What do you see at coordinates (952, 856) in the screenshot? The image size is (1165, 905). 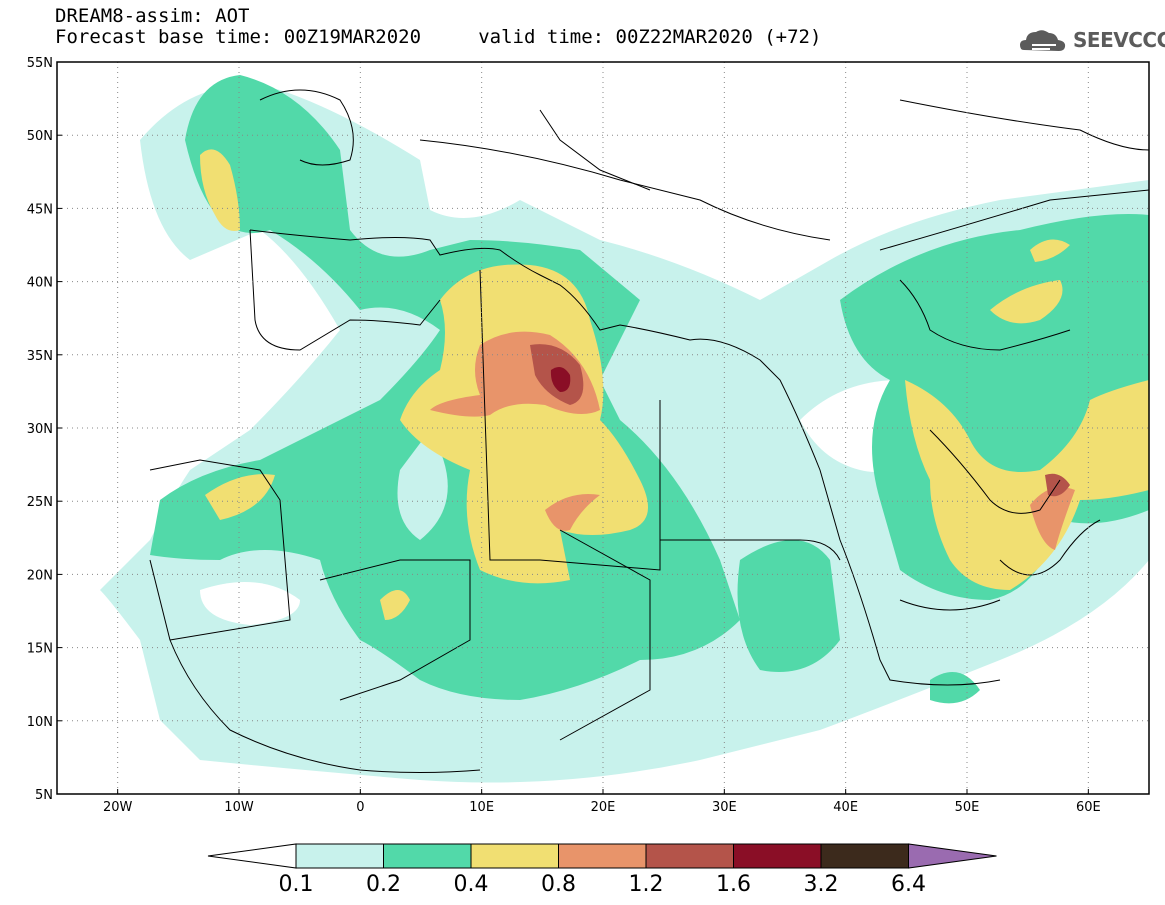 I see `colorbar-over-arrow` at bounding box center [952, 856].